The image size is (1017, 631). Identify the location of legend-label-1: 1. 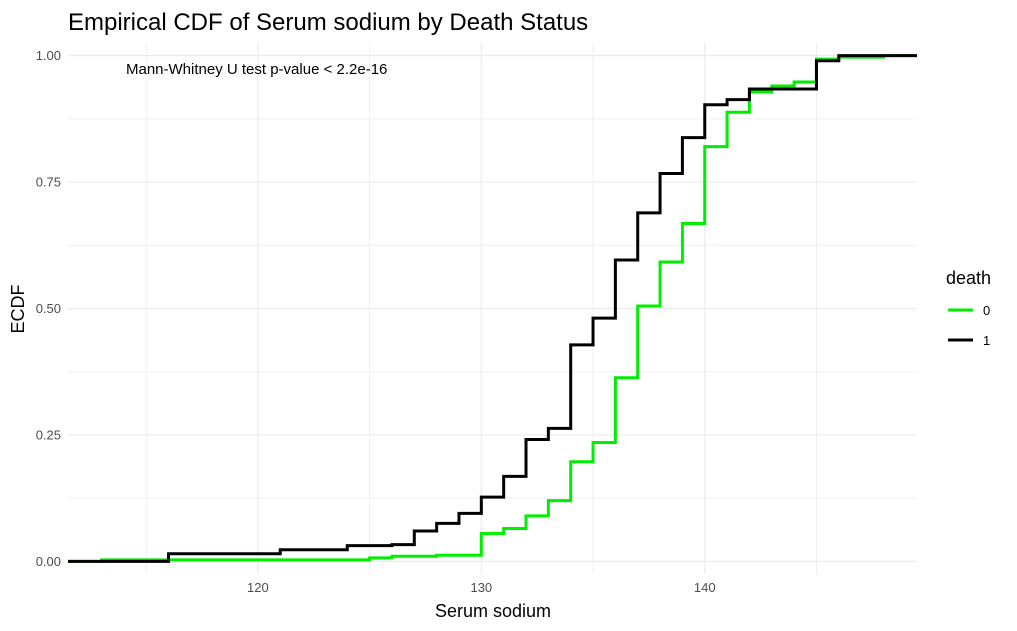
(986, 340).